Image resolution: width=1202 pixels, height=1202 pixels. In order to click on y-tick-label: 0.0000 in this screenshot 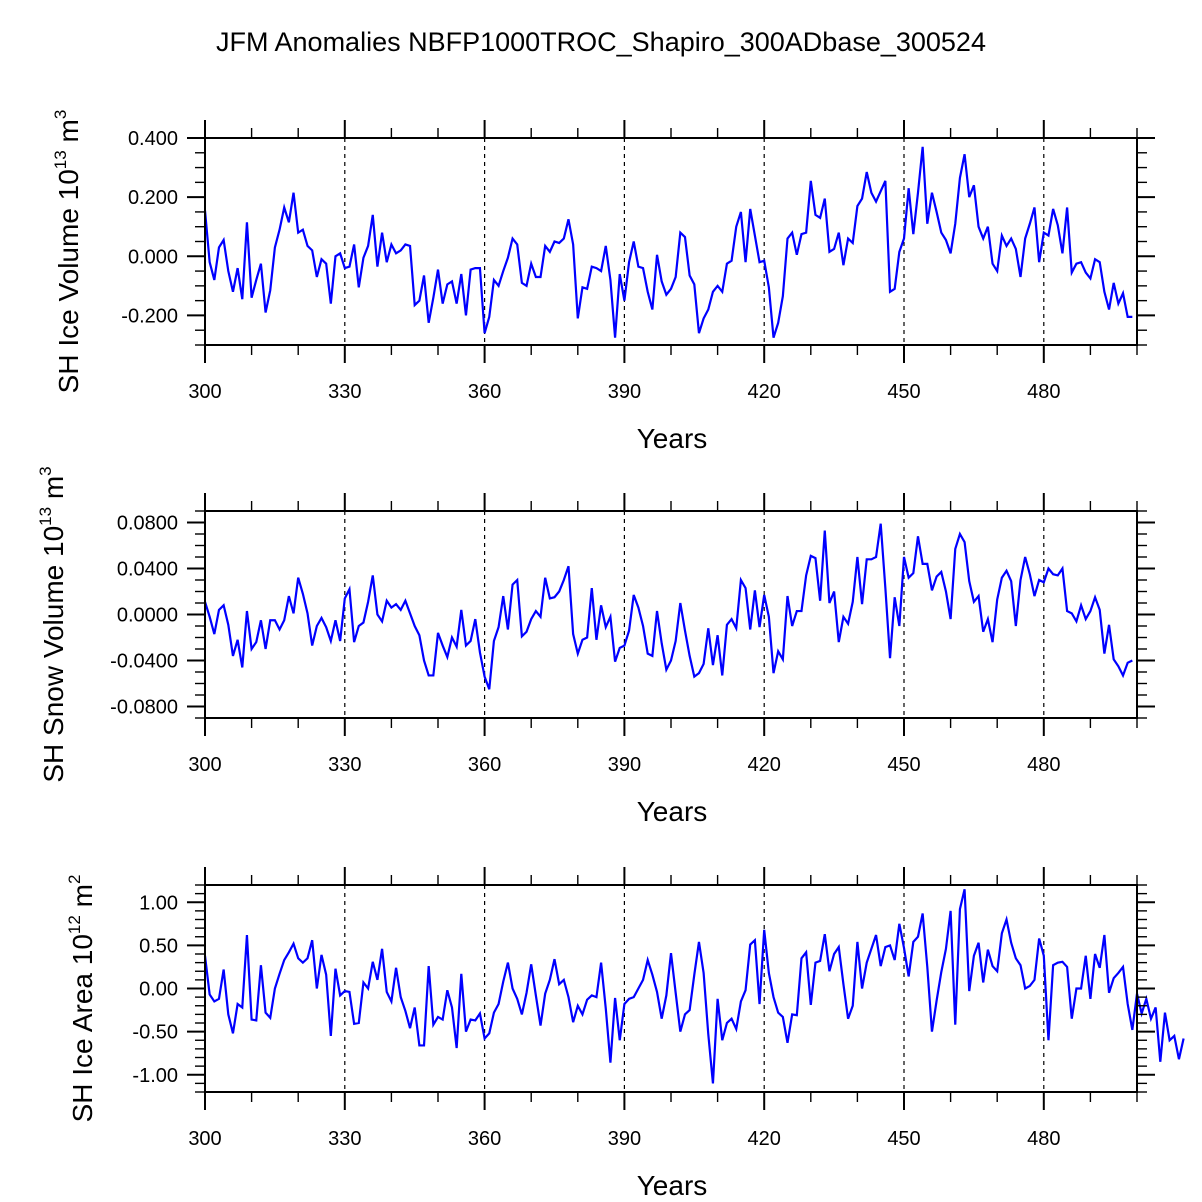, I will do `click(147, 616)`.